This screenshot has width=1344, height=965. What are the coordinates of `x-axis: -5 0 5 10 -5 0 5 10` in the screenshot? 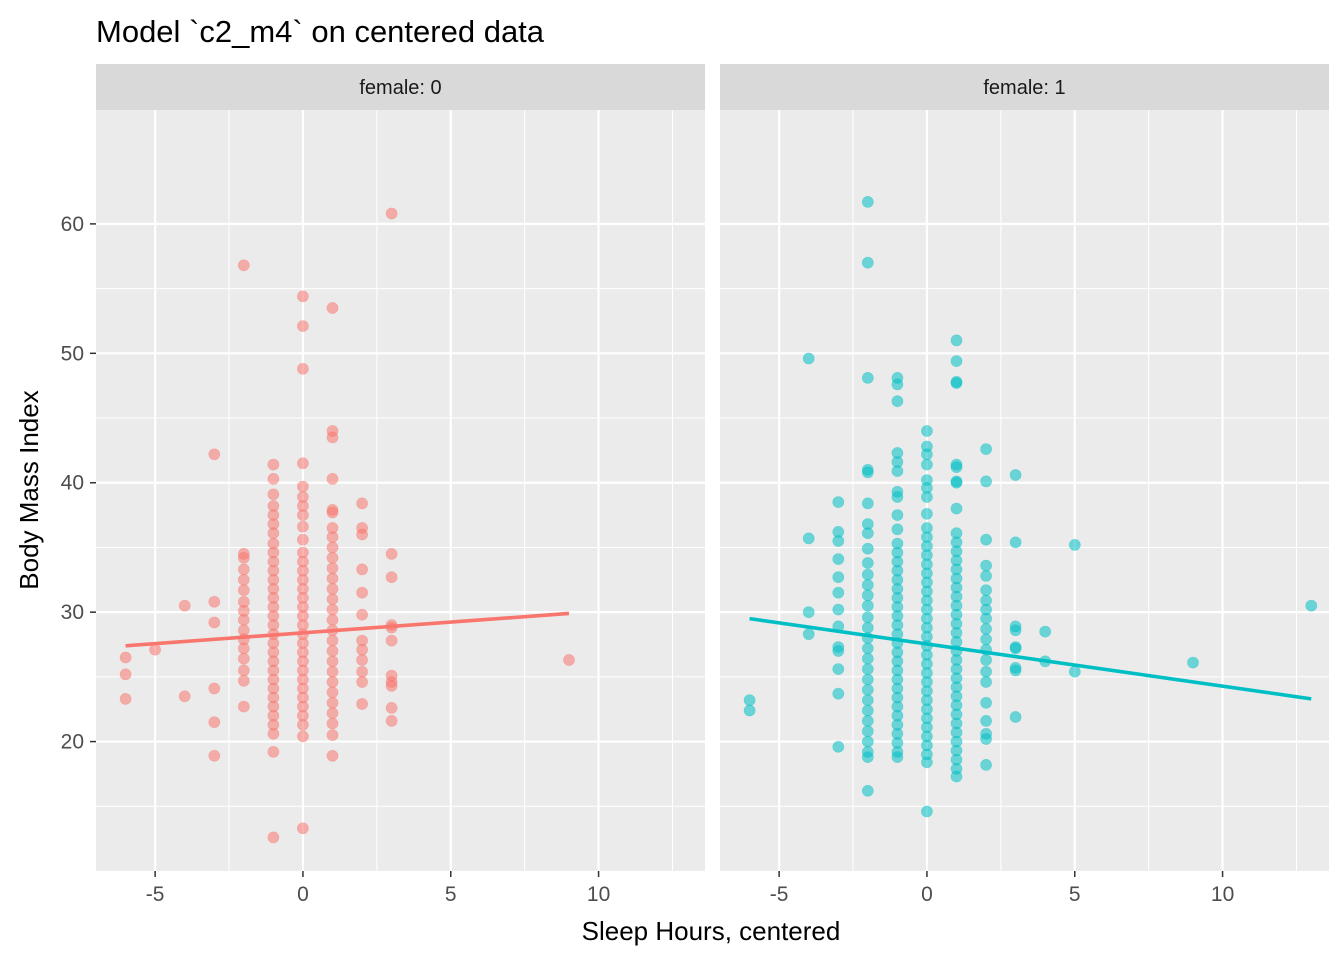 It's located at (690, 888).